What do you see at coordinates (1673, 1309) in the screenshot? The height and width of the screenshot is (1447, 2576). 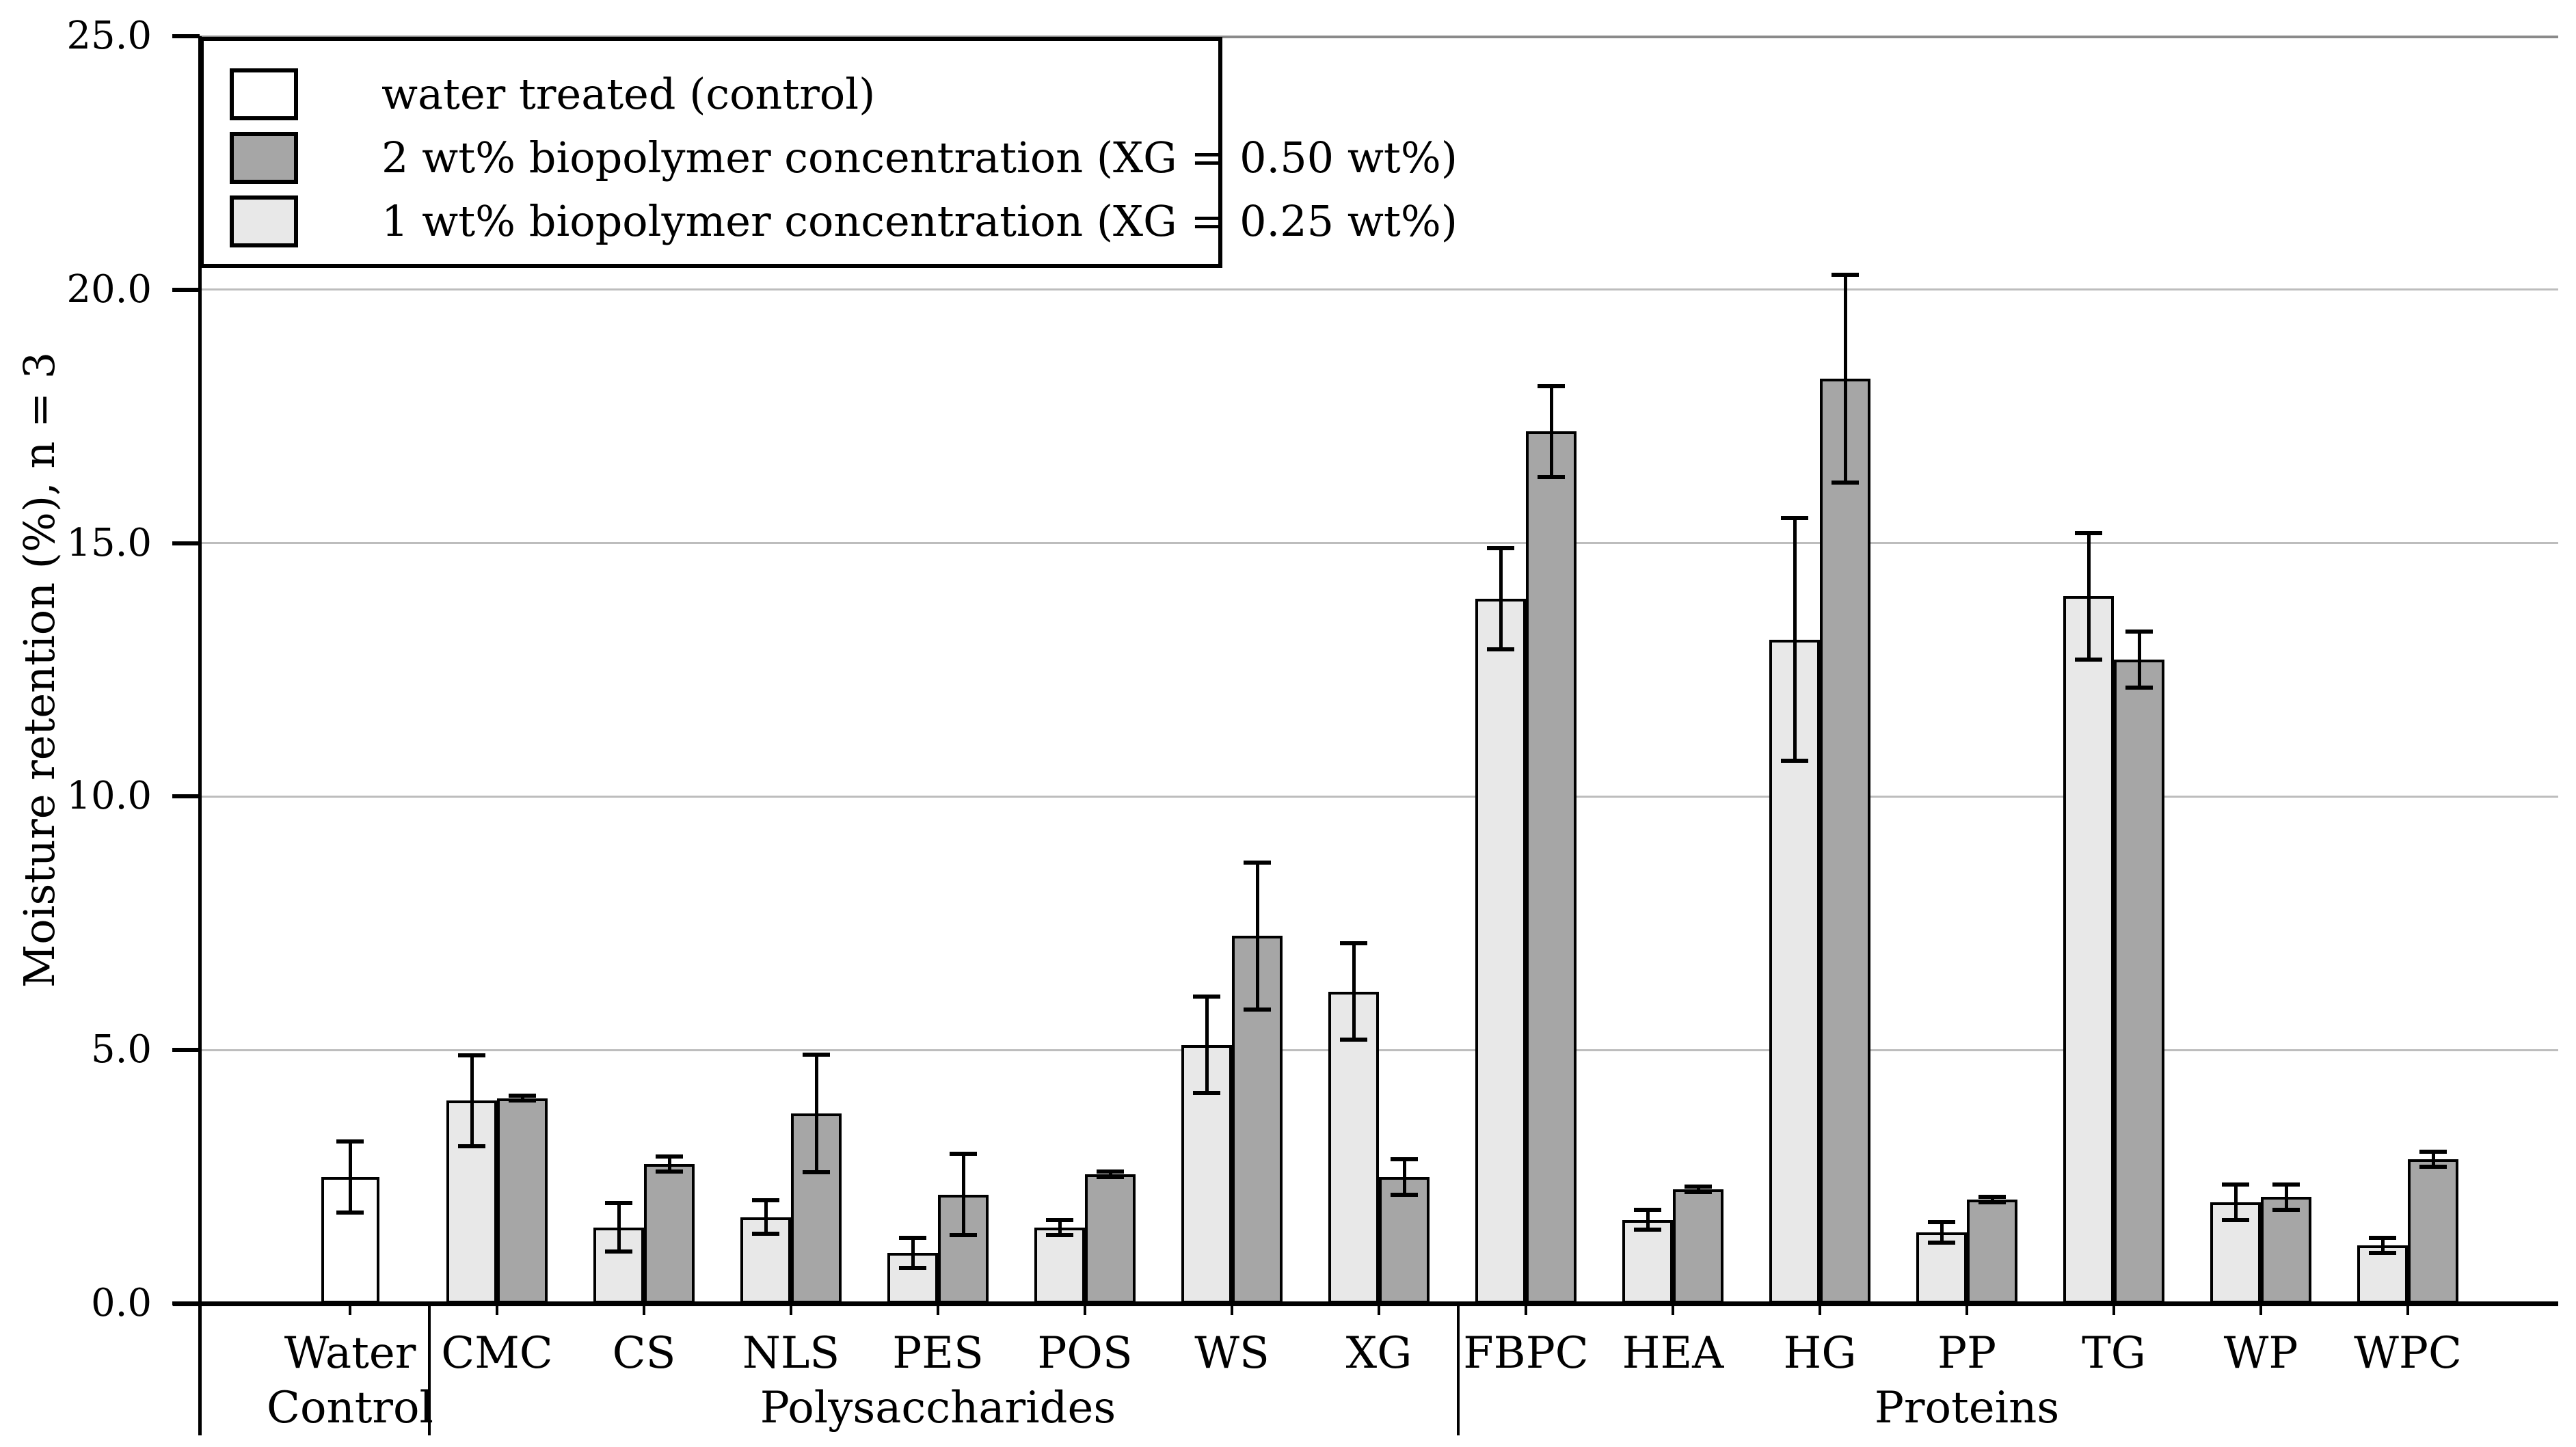 I see `x-tick-HEA` at bounding box center [1673, 1309].